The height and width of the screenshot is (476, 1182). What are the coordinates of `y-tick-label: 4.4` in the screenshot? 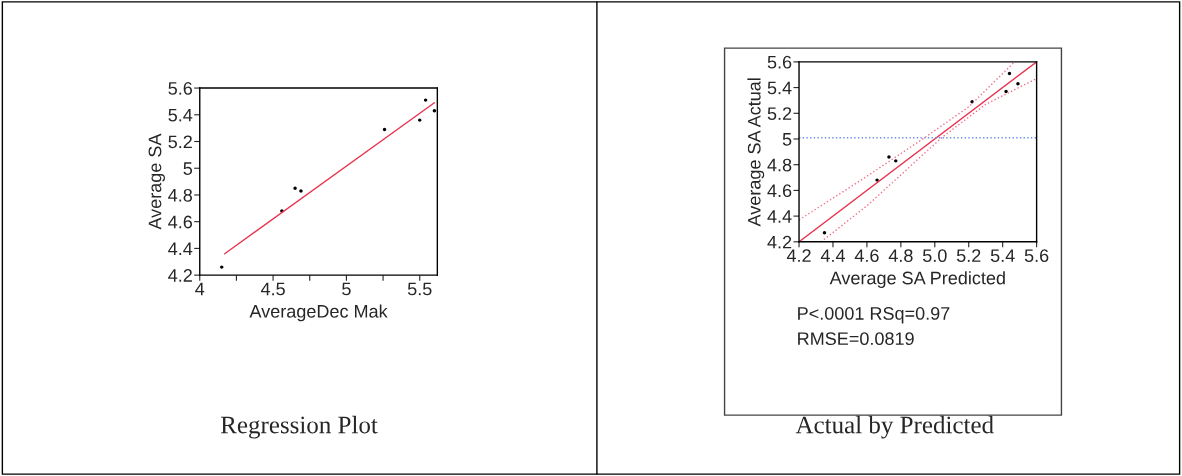 It's located at (779, 216).